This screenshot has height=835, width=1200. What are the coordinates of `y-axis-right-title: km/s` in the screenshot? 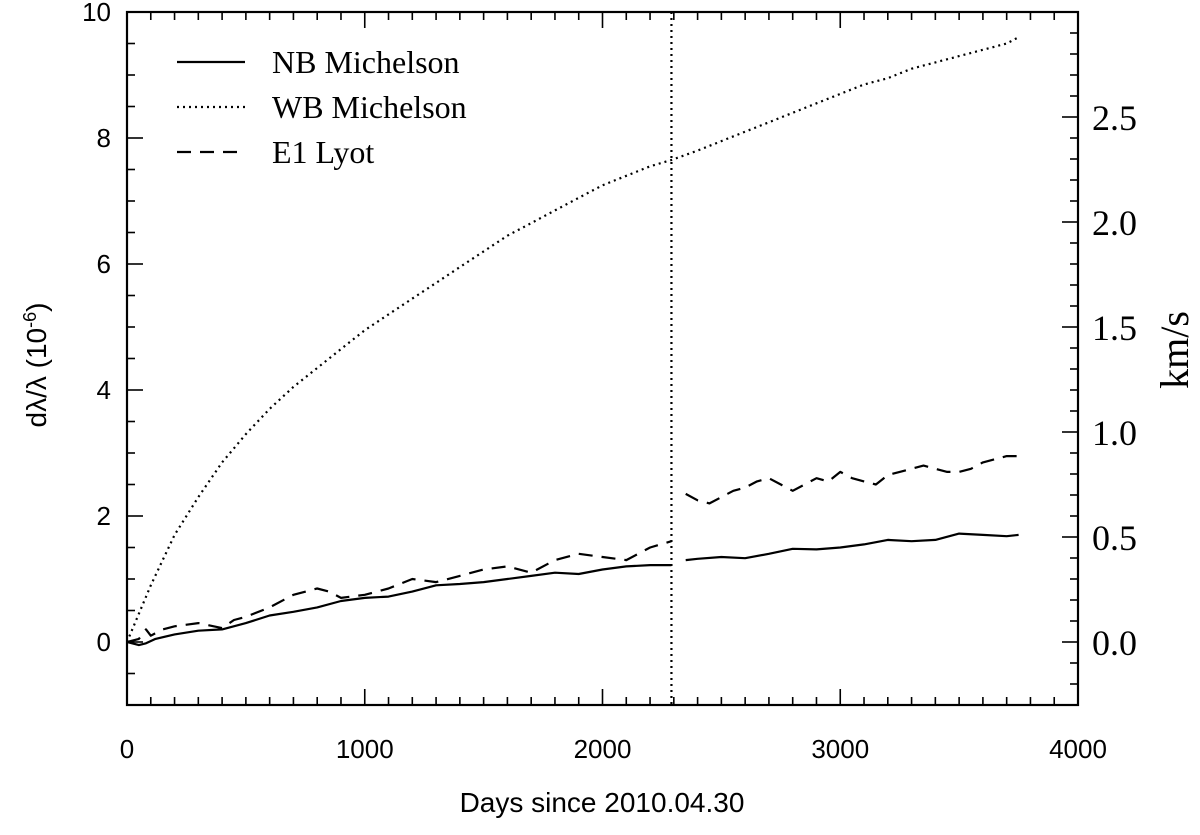 It's located at (1174, 350).